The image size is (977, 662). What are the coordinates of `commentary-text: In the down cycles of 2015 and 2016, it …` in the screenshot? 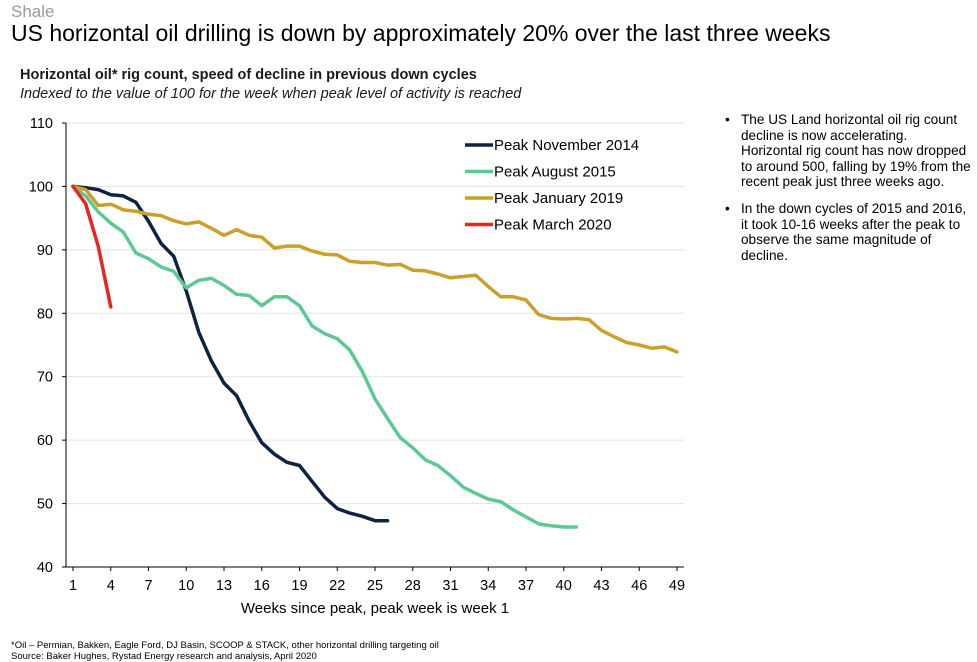 It's located at (854, 231).